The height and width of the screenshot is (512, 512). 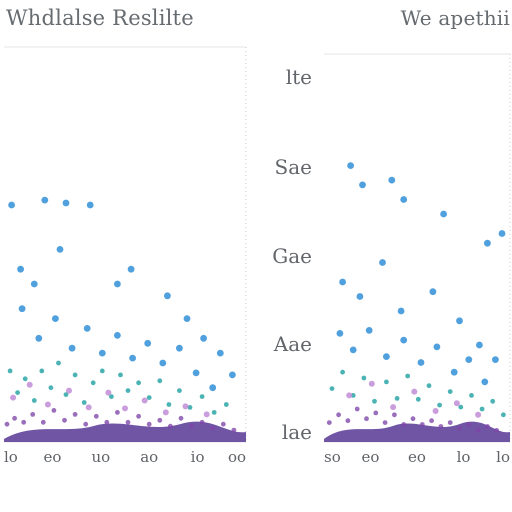 I want to click on middle-axis-label-4: Aae, so click(x=292, y=344).